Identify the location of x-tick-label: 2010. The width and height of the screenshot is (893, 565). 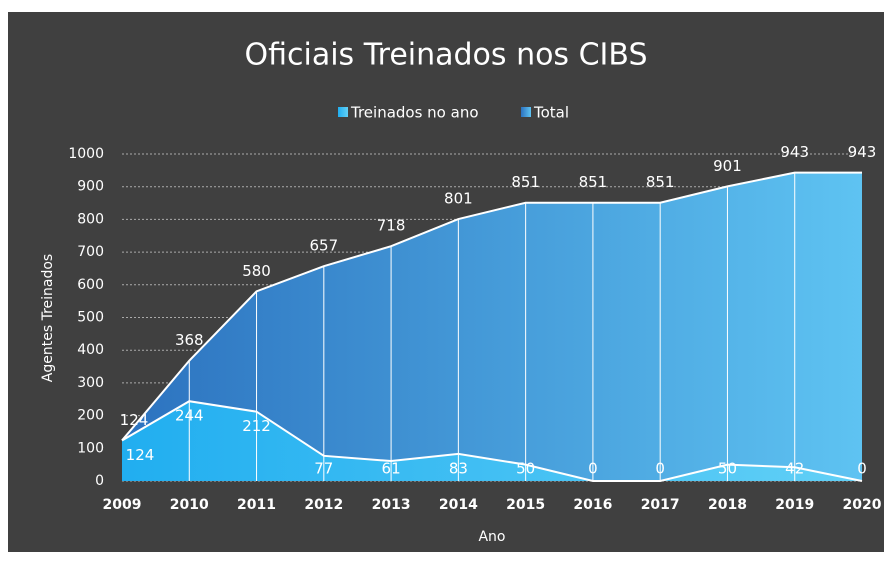
(189, 505).